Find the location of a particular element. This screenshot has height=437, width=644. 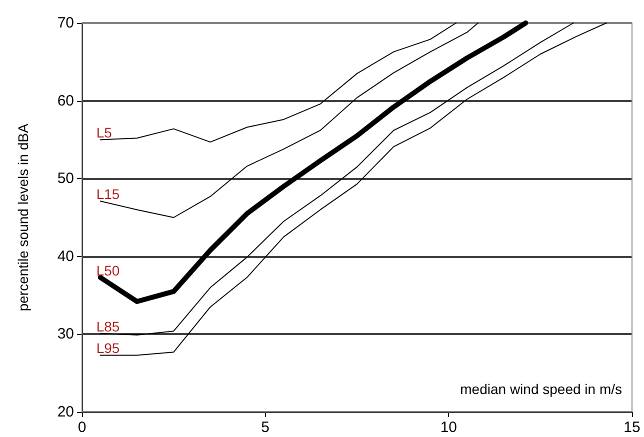

x-axis-title: median wind speed in m/s is located at coordinates (541, 389).